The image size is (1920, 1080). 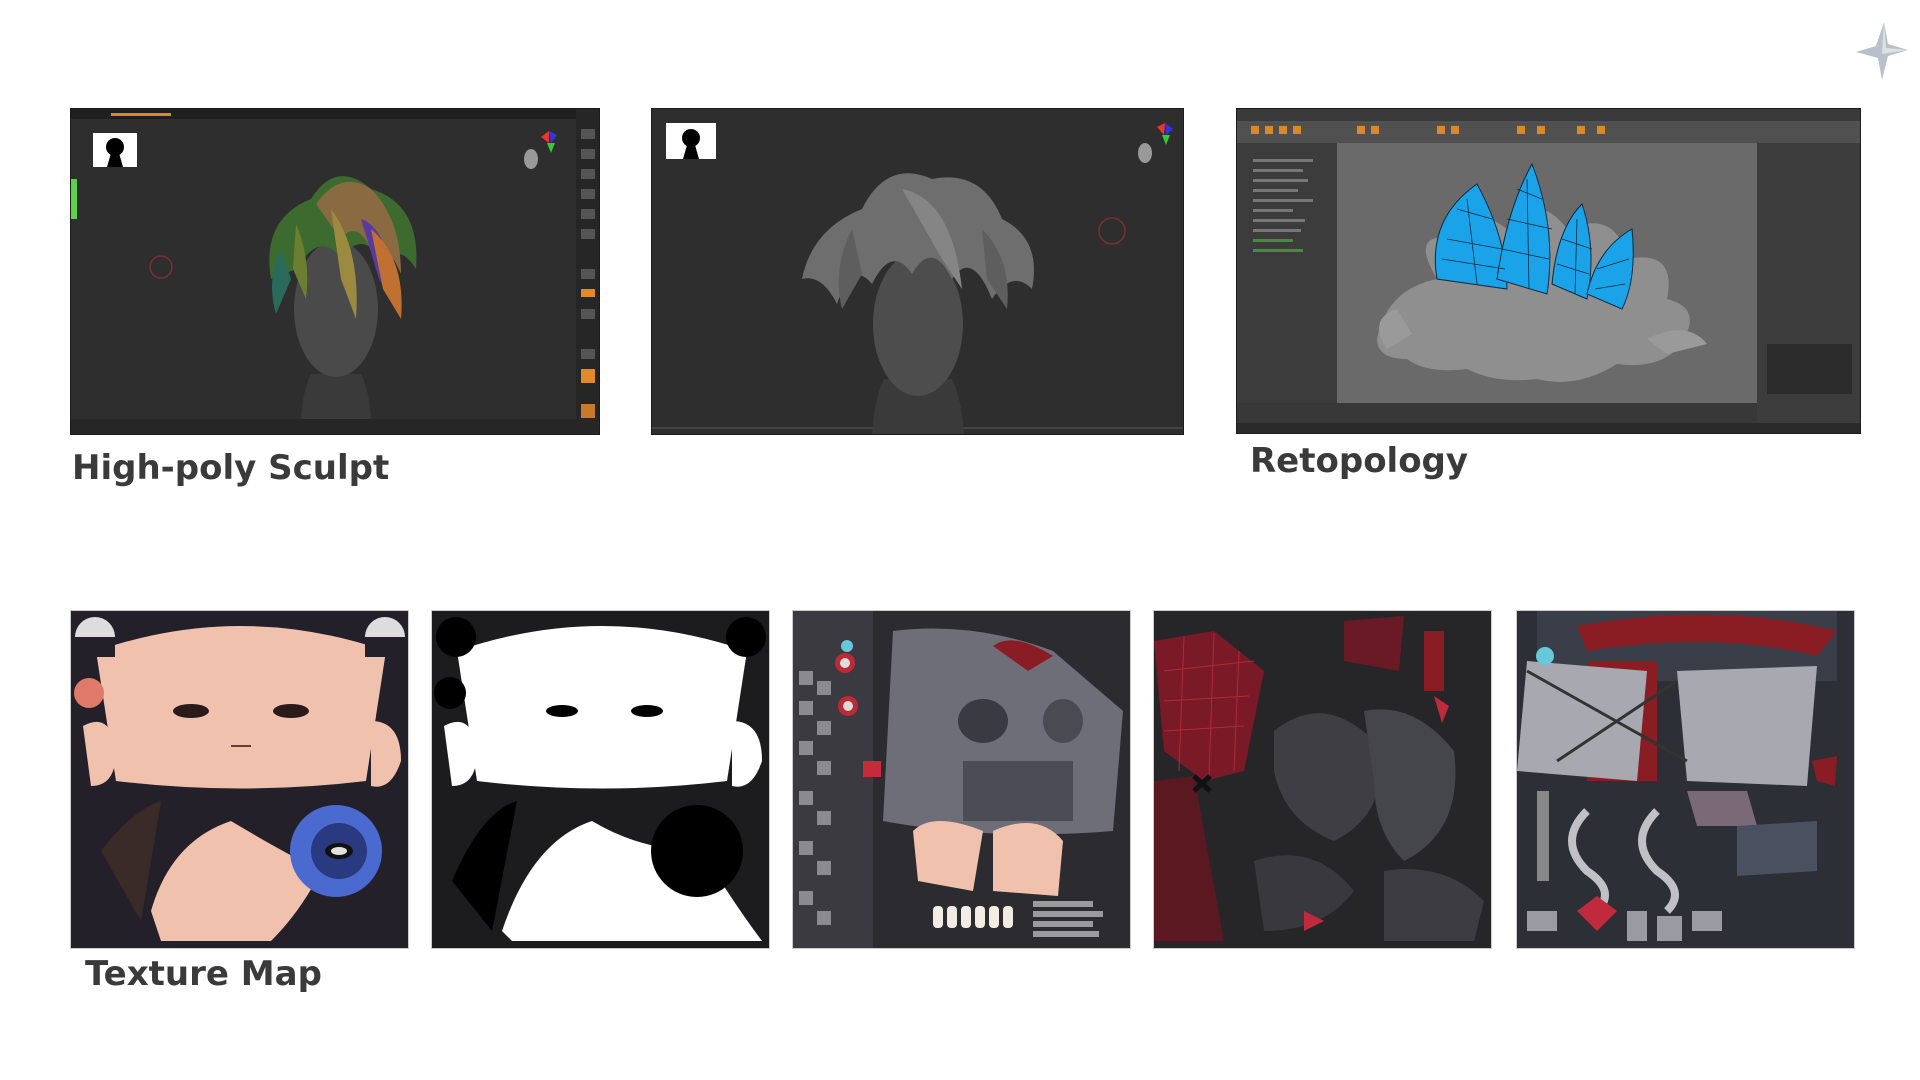 I want to click on sculpt-viewport-grey, so click(x=917, y=271).